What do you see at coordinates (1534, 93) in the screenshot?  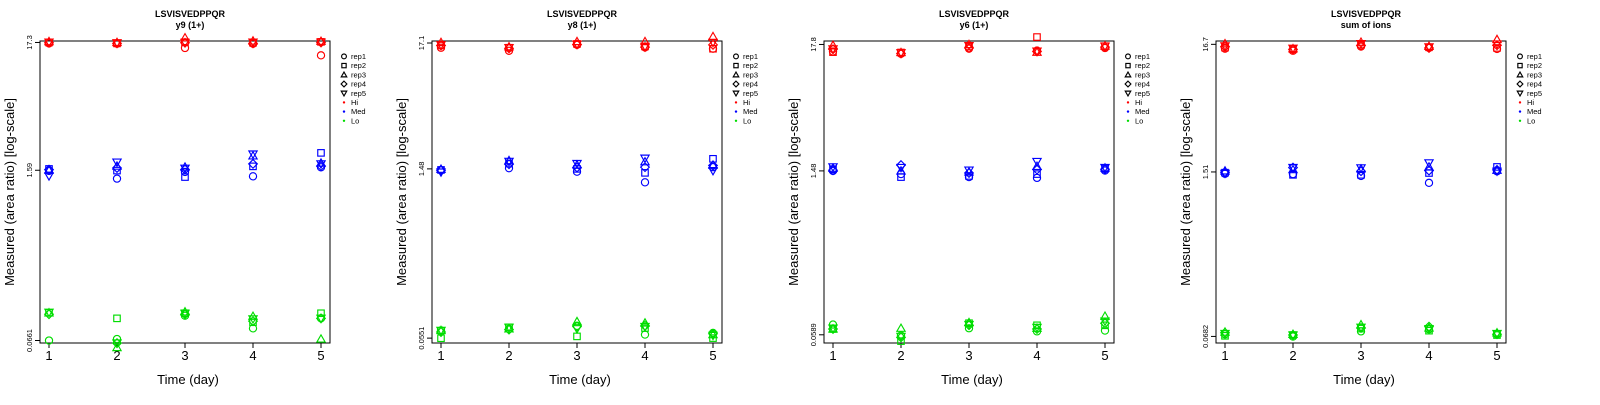 I see `legend-label: rep5` at bounding box center [1534, 93].